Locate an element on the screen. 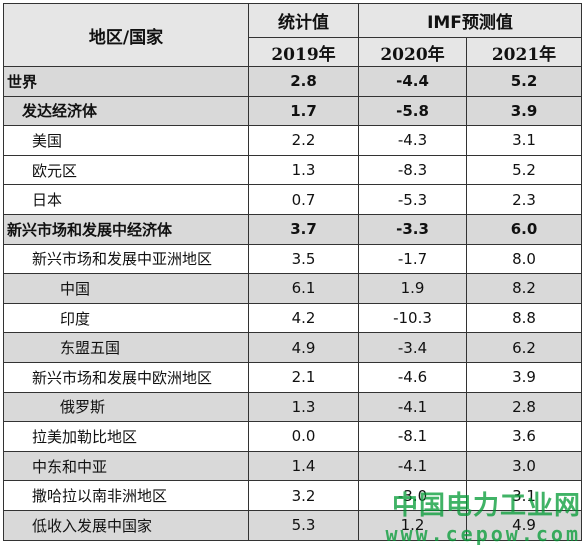  cell-2020: -4.6 is located at coordinates (412, 377).